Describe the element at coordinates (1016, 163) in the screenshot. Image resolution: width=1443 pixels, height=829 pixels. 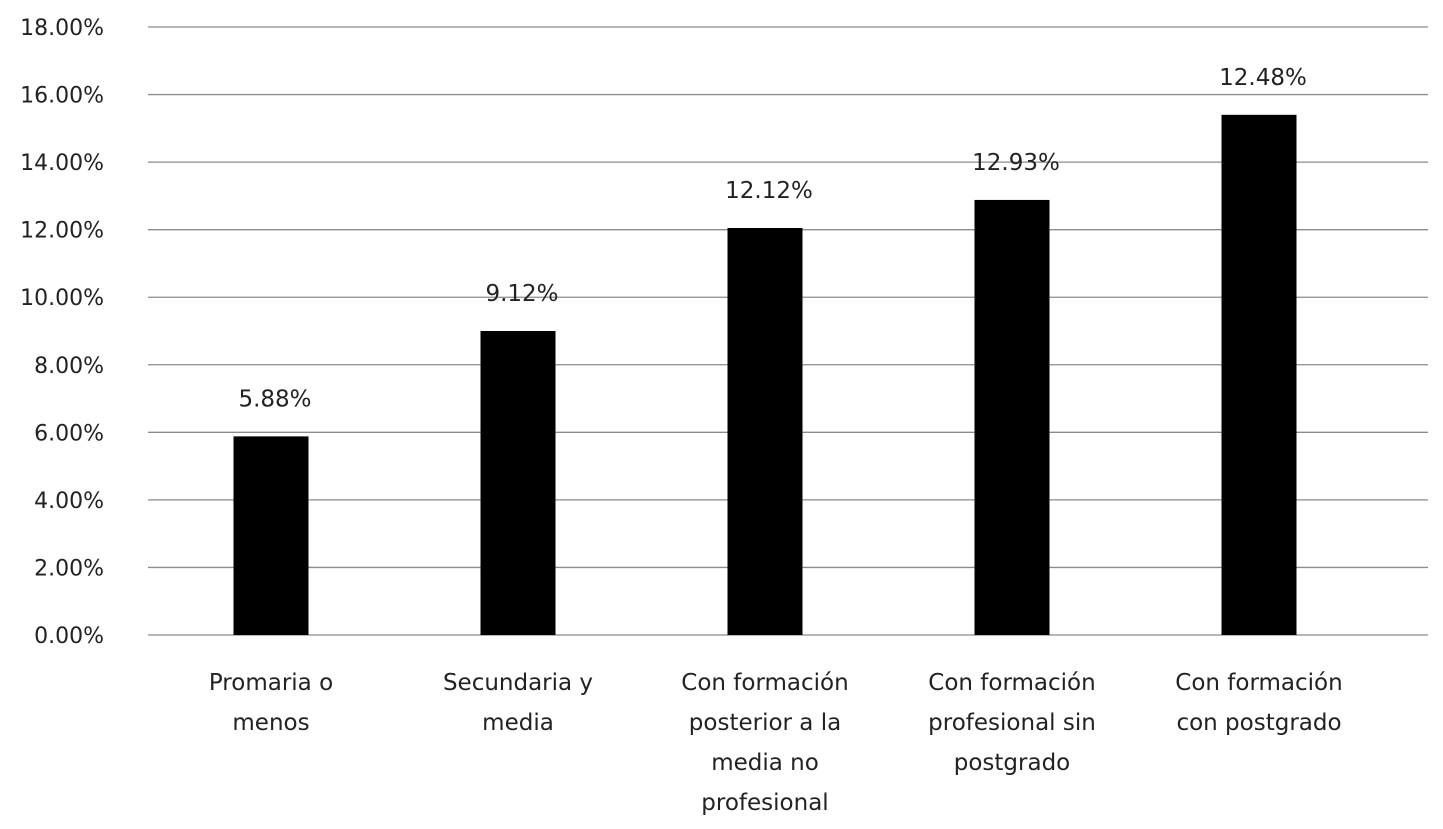
I see `data-label: 12.93%` at that location.